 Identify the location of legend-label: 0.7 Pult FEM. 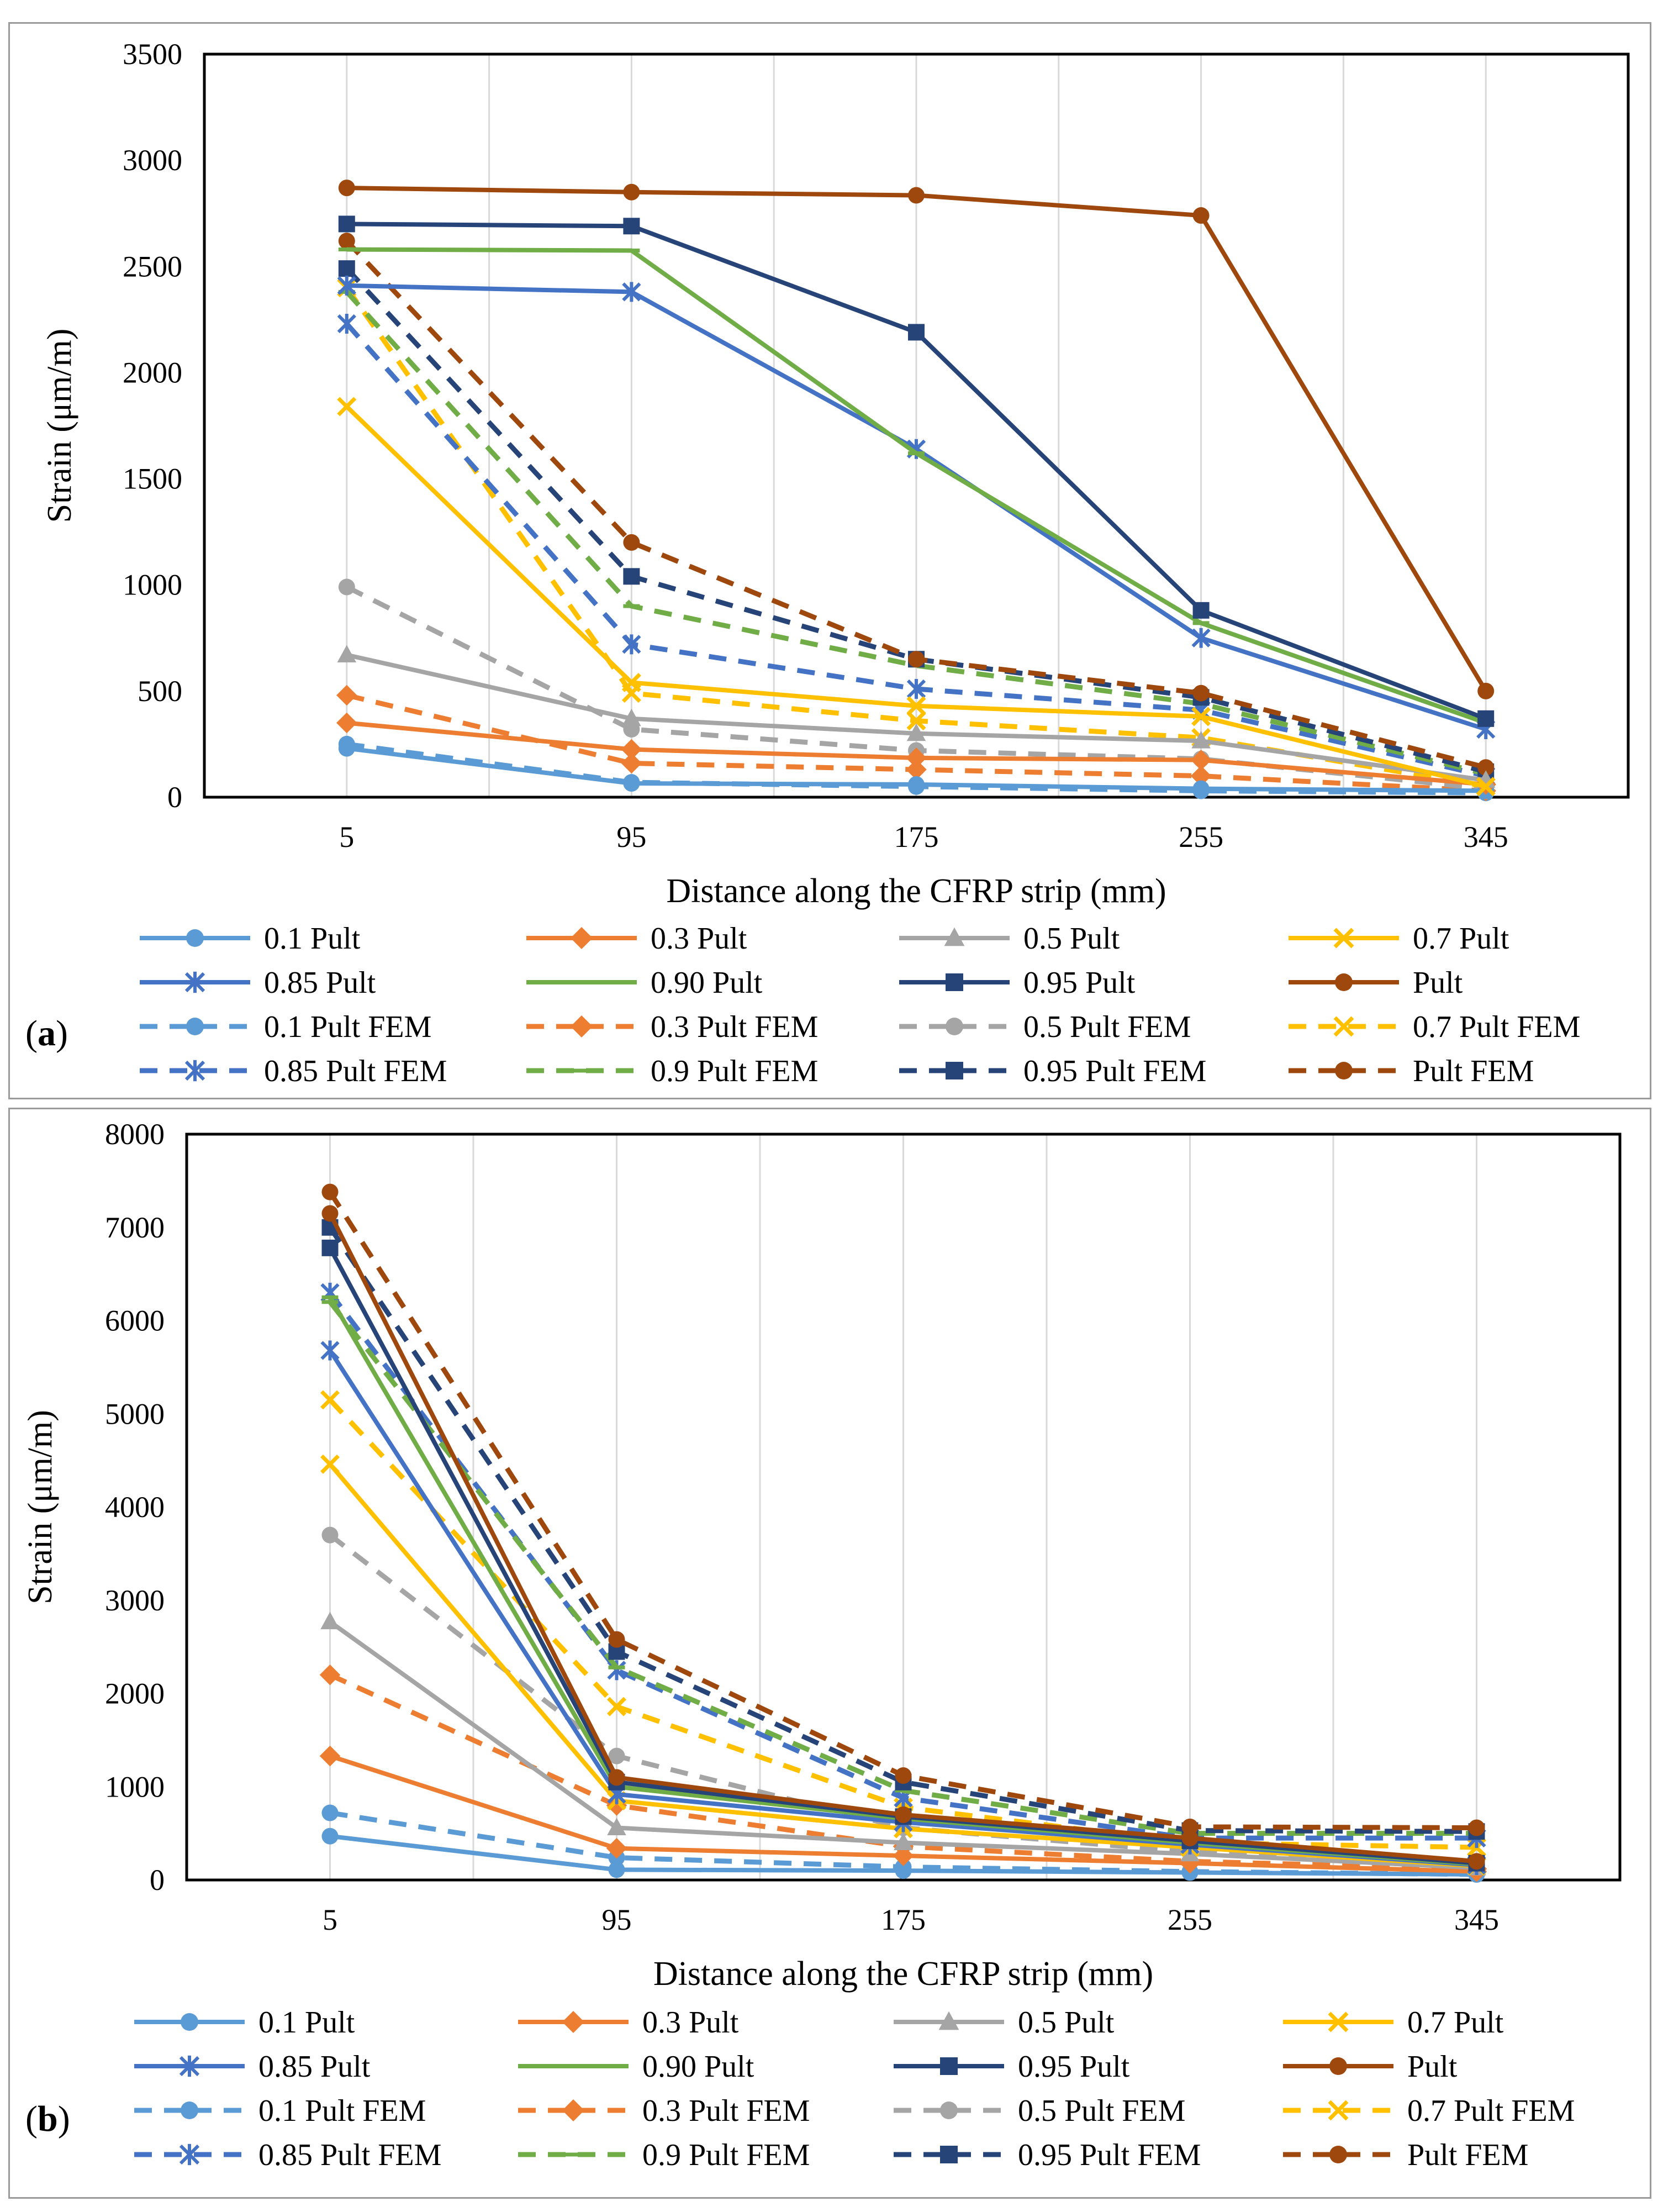
(1491, 2111).